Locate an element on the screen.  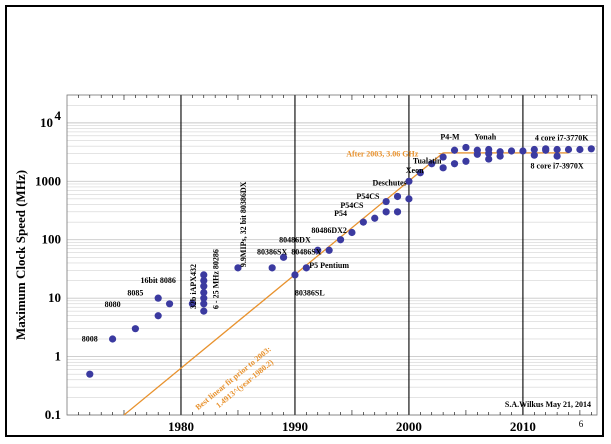
point-label: P5 Pentium is located at coordinates (329, 265).